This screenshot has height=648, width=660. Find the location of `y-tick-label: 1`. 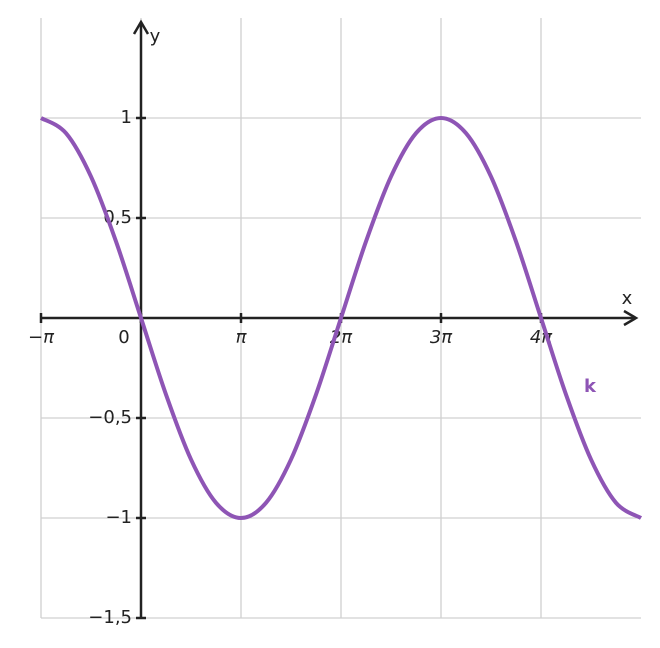

y-tick-label: 1 is located at coordinates (126, 117).